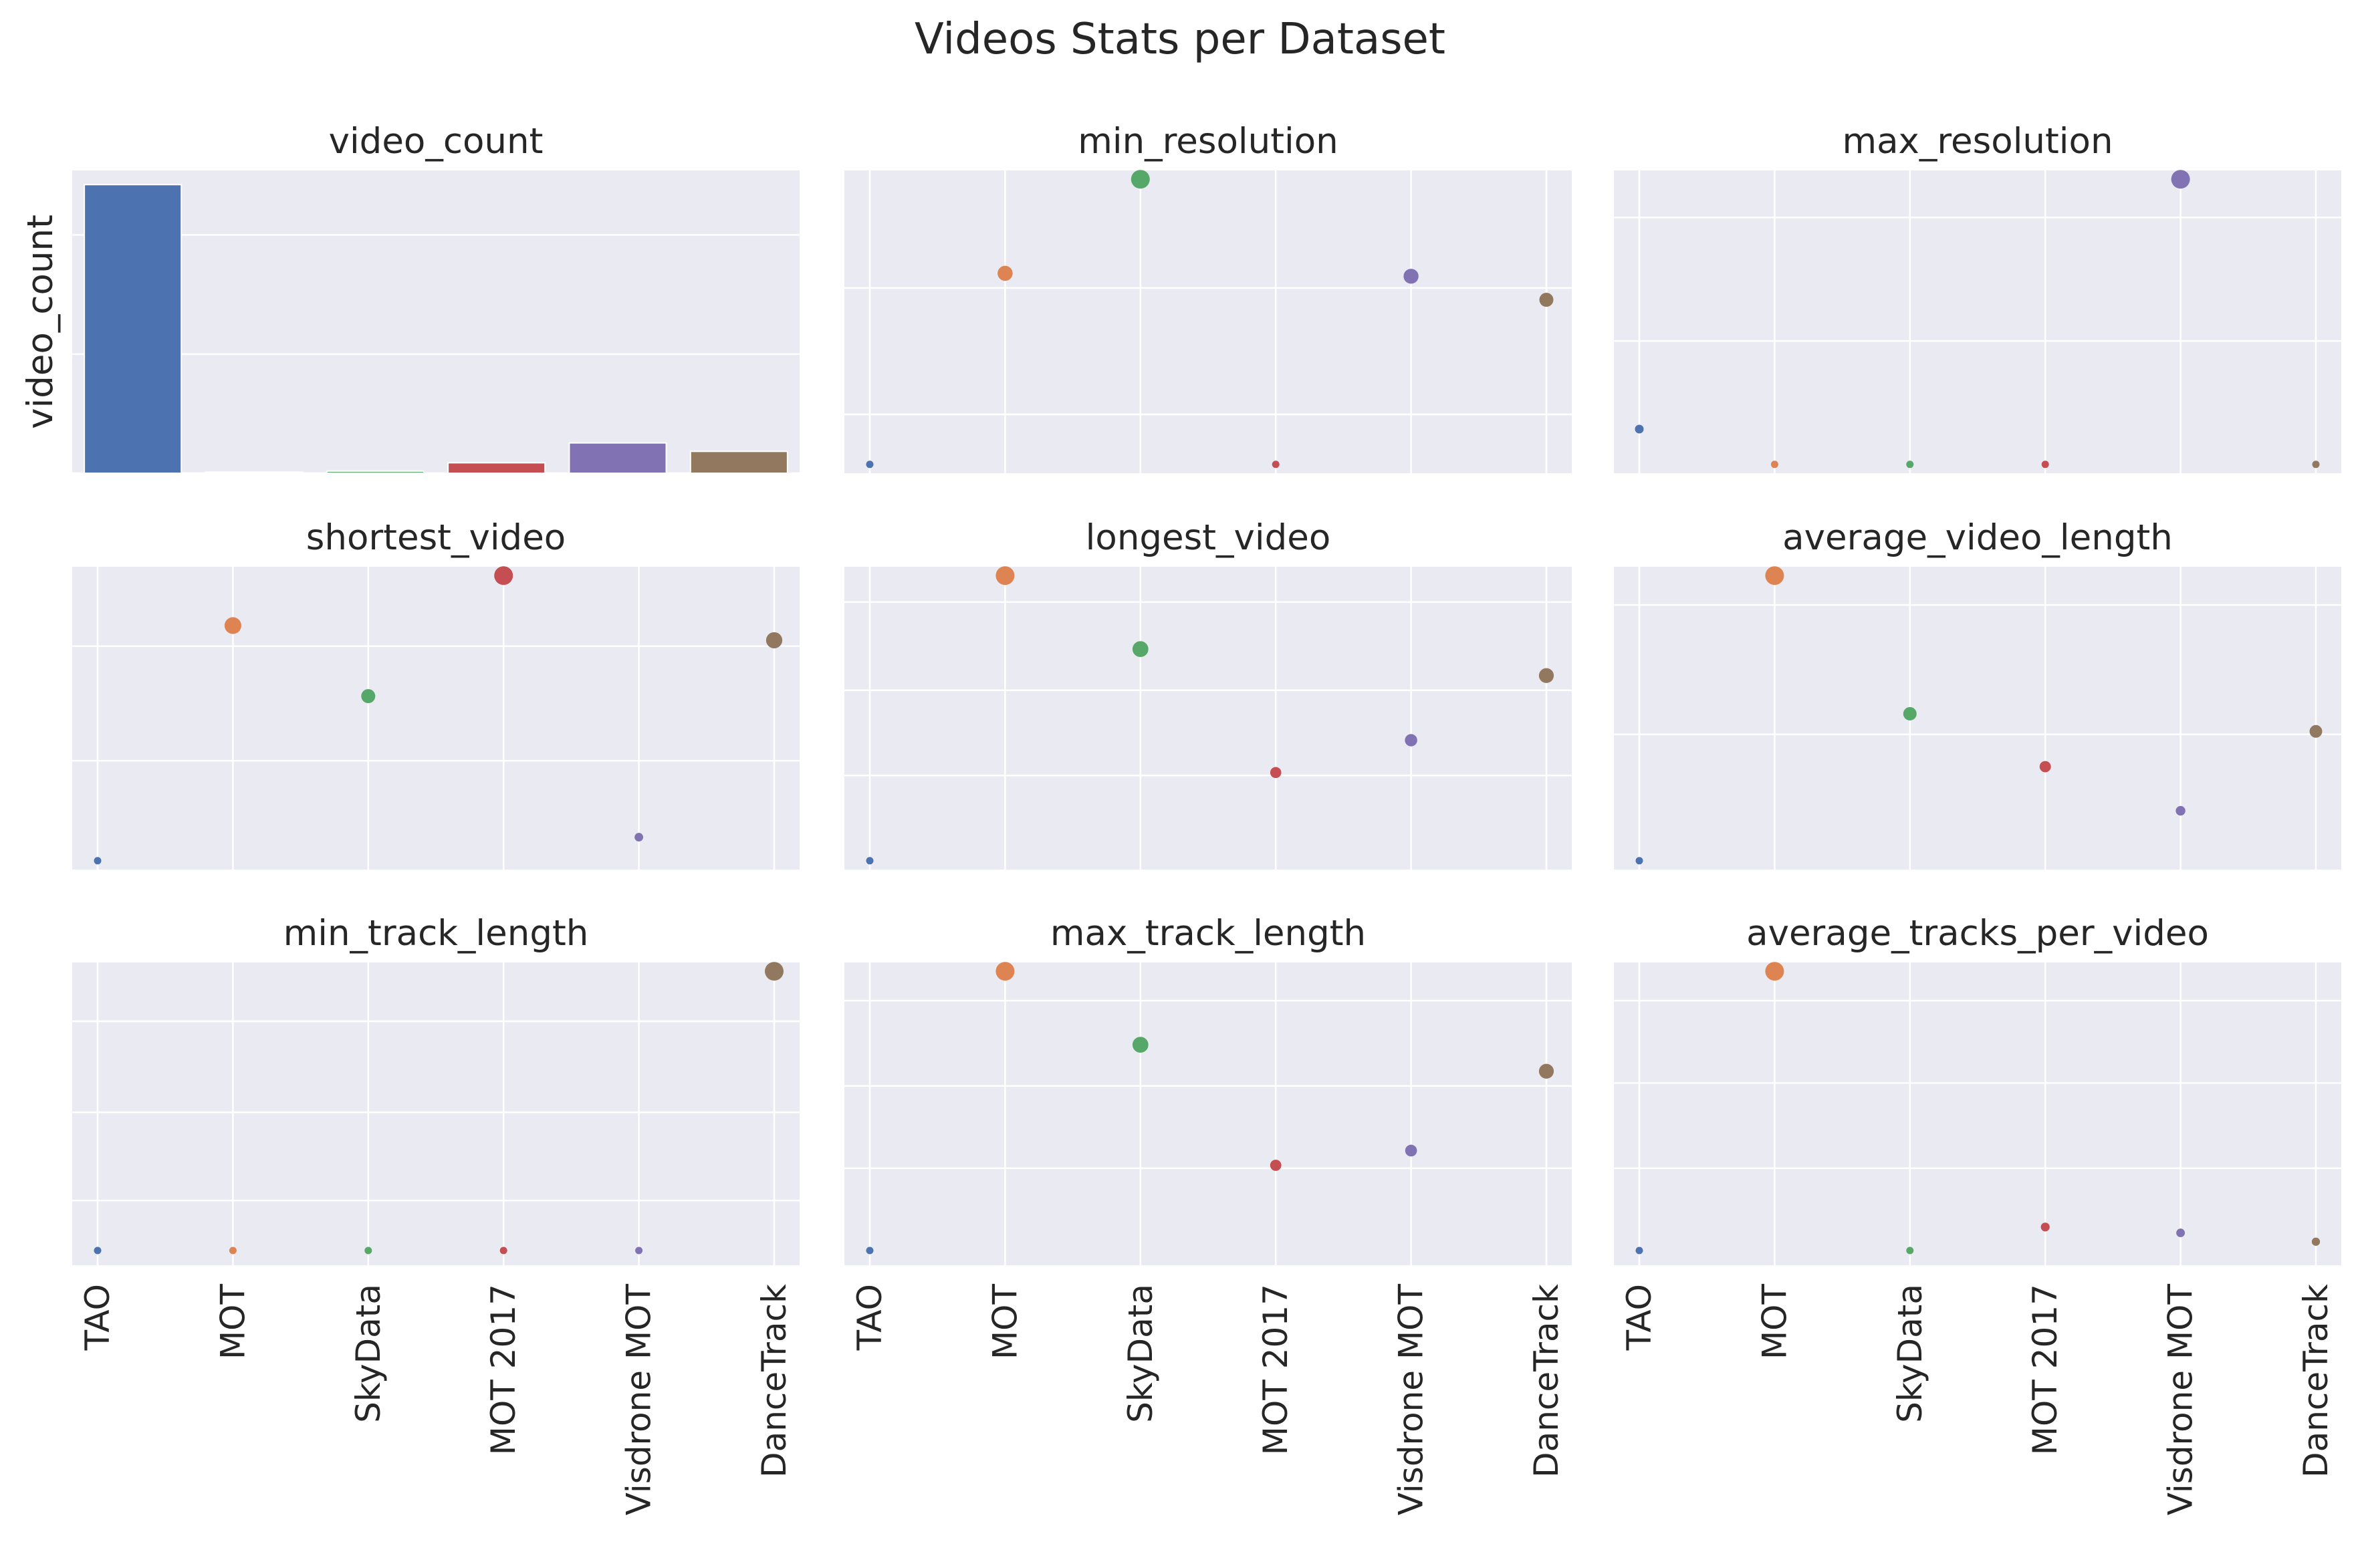  Describe the element at coordinates (41, 322) in the screenshot. I see `y-axis-label: video_count` at that location.